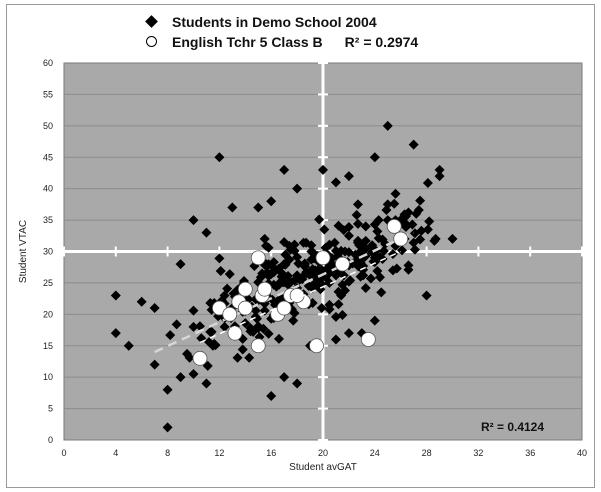 This screenshot has width=601, height=492. I want to click on y-tick-label: 25, so click(48, 283).